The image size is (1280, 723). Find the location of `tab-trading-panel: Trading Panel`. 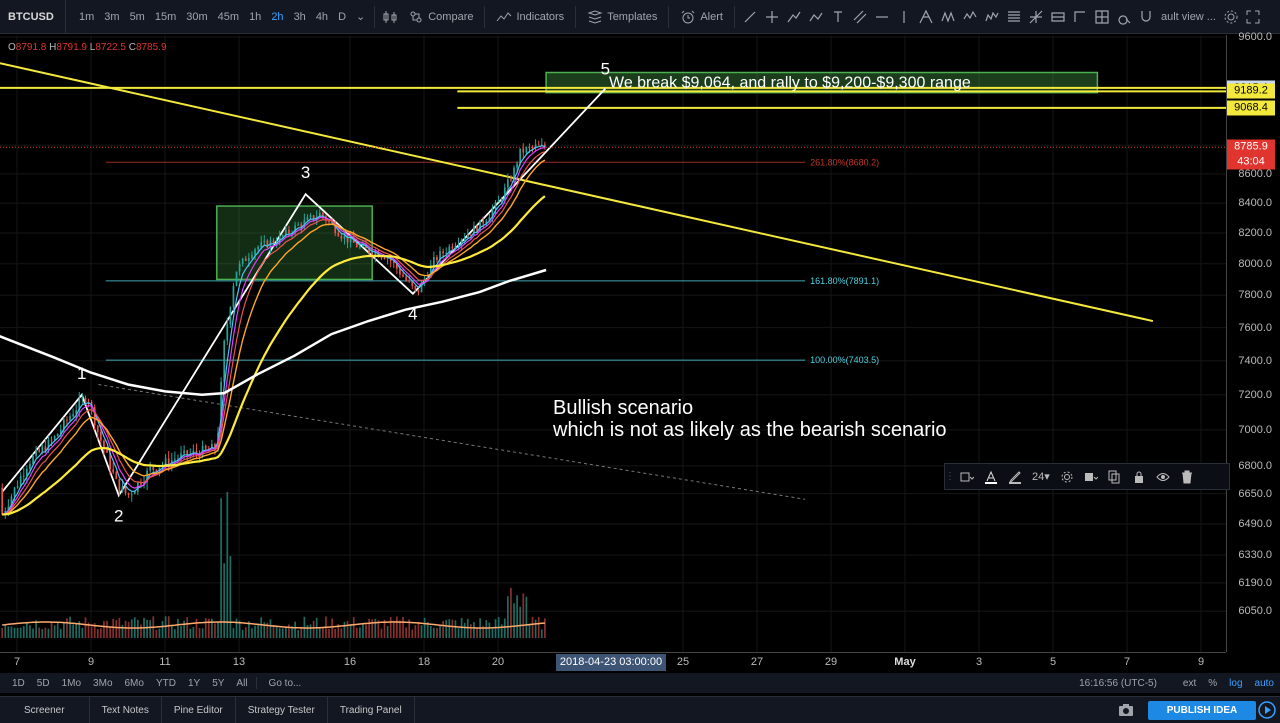

tab-trading-panel: Trading Panel is located at coordinates (371, 709).